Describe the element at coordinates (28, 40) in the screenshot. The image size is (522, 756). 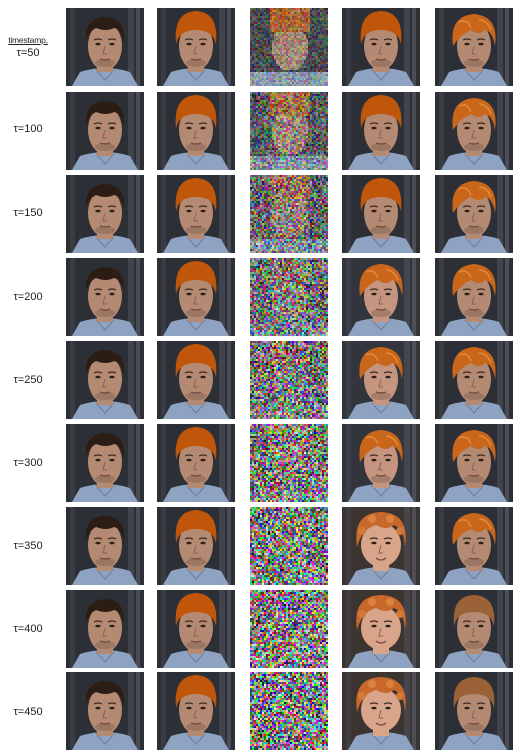
I see `header-label-line1: timestamp,` at that location.